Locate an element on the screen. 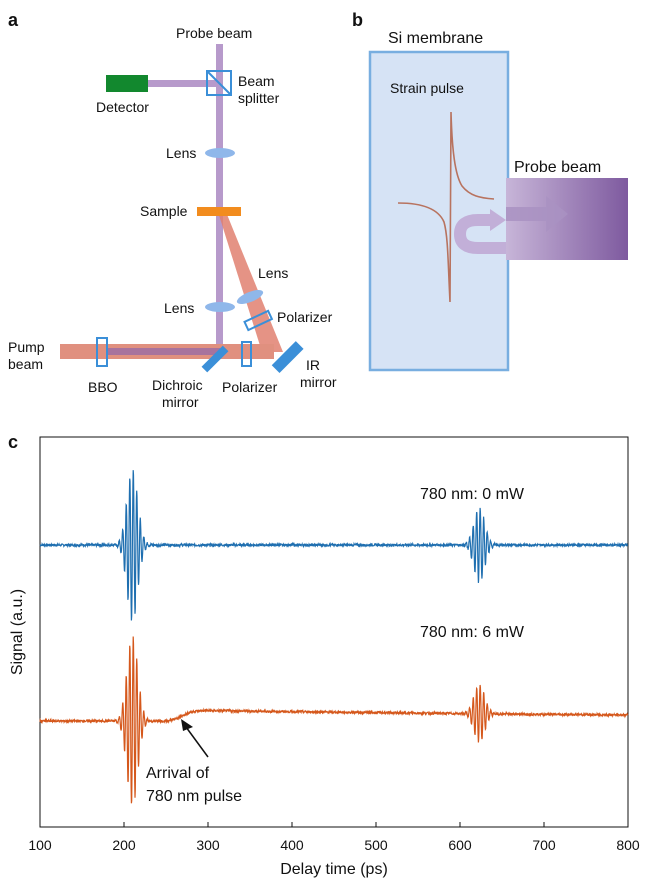  strain-pulse-curve is located at coordinates (446, 207).